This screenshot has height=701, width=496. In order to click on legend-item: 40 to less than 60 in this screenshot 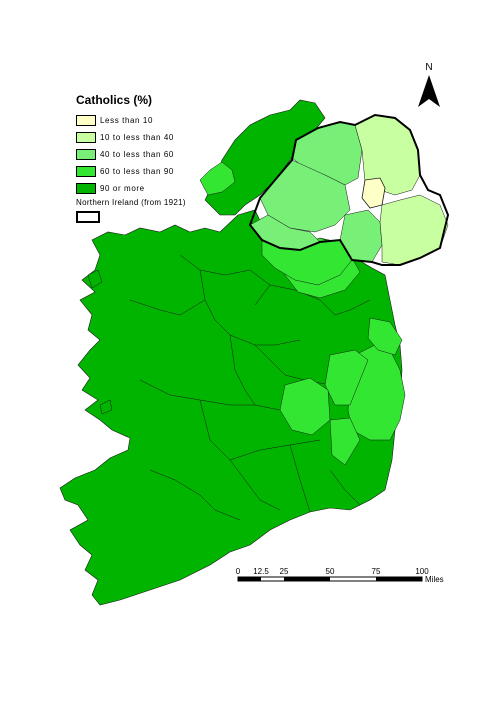, I will do `click(161, 154)`.